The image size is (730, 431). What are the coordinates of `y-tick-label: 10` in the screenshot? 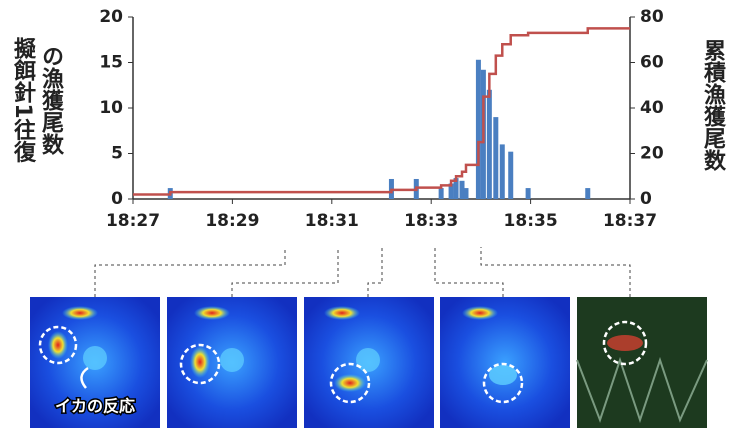 It's located at (111, 108).